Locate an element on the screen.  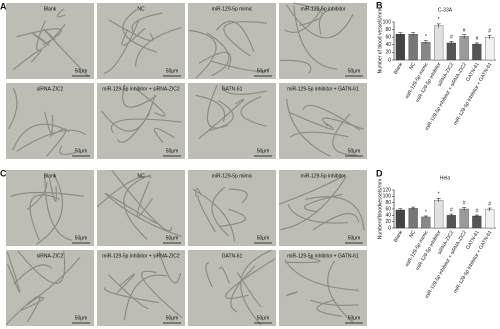
image-label: siRNA-ZIC2 is located at coordinates (50, 256).